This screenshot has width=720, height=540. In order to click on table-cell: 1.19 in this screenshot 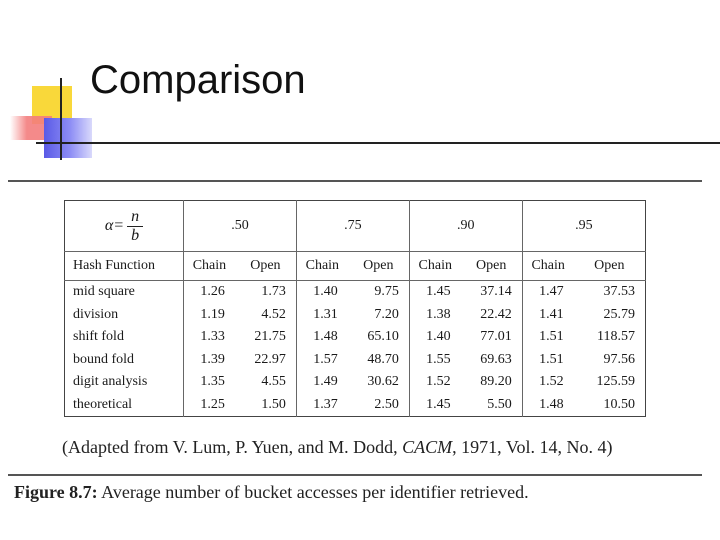, I will do `click(212, 314)`.